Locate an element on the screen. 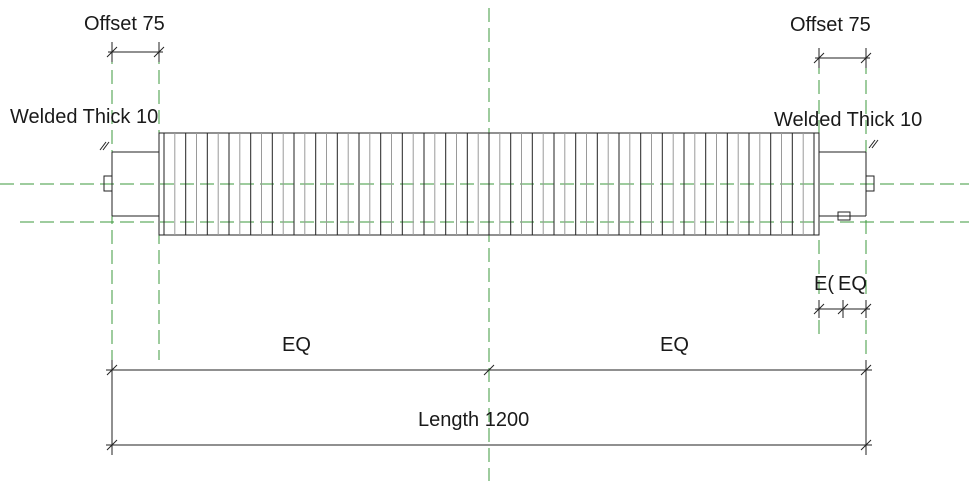  eq-small-a-label: E( is located at coordinates (824, 284).